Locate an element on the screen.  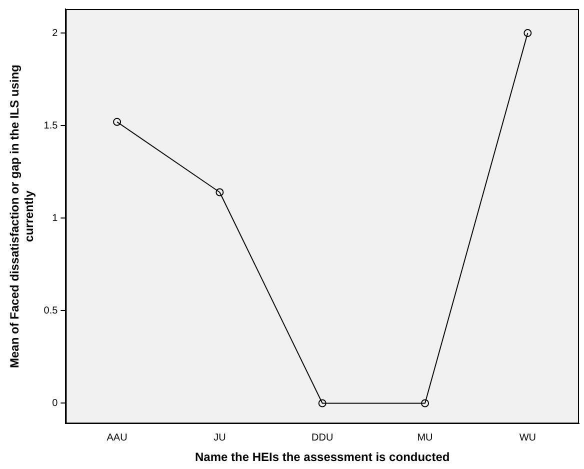
y-axis-title: Mean of Faced dissatisfaction or gap in the ILS using currently is located at coordinates (22, 216).